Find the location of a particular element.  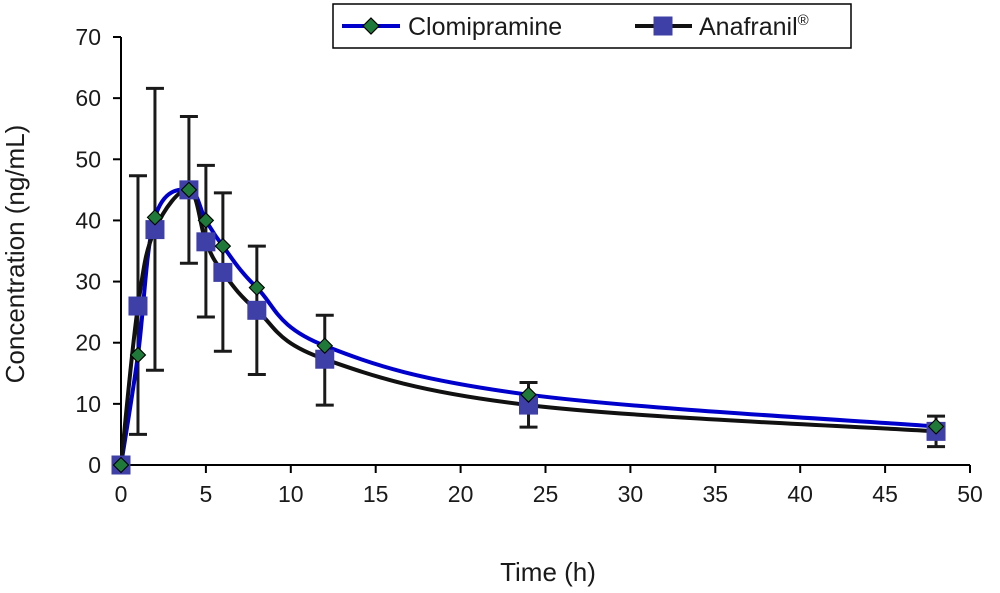

legend-label-anafranil: Anafranil® is located at coordinates (754, 26).